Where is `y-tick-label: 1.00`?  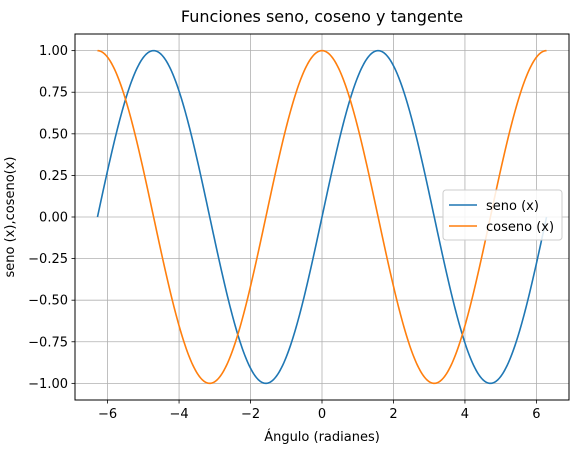
y-tick-label: 1.00 is located at coordinates (53, 51).